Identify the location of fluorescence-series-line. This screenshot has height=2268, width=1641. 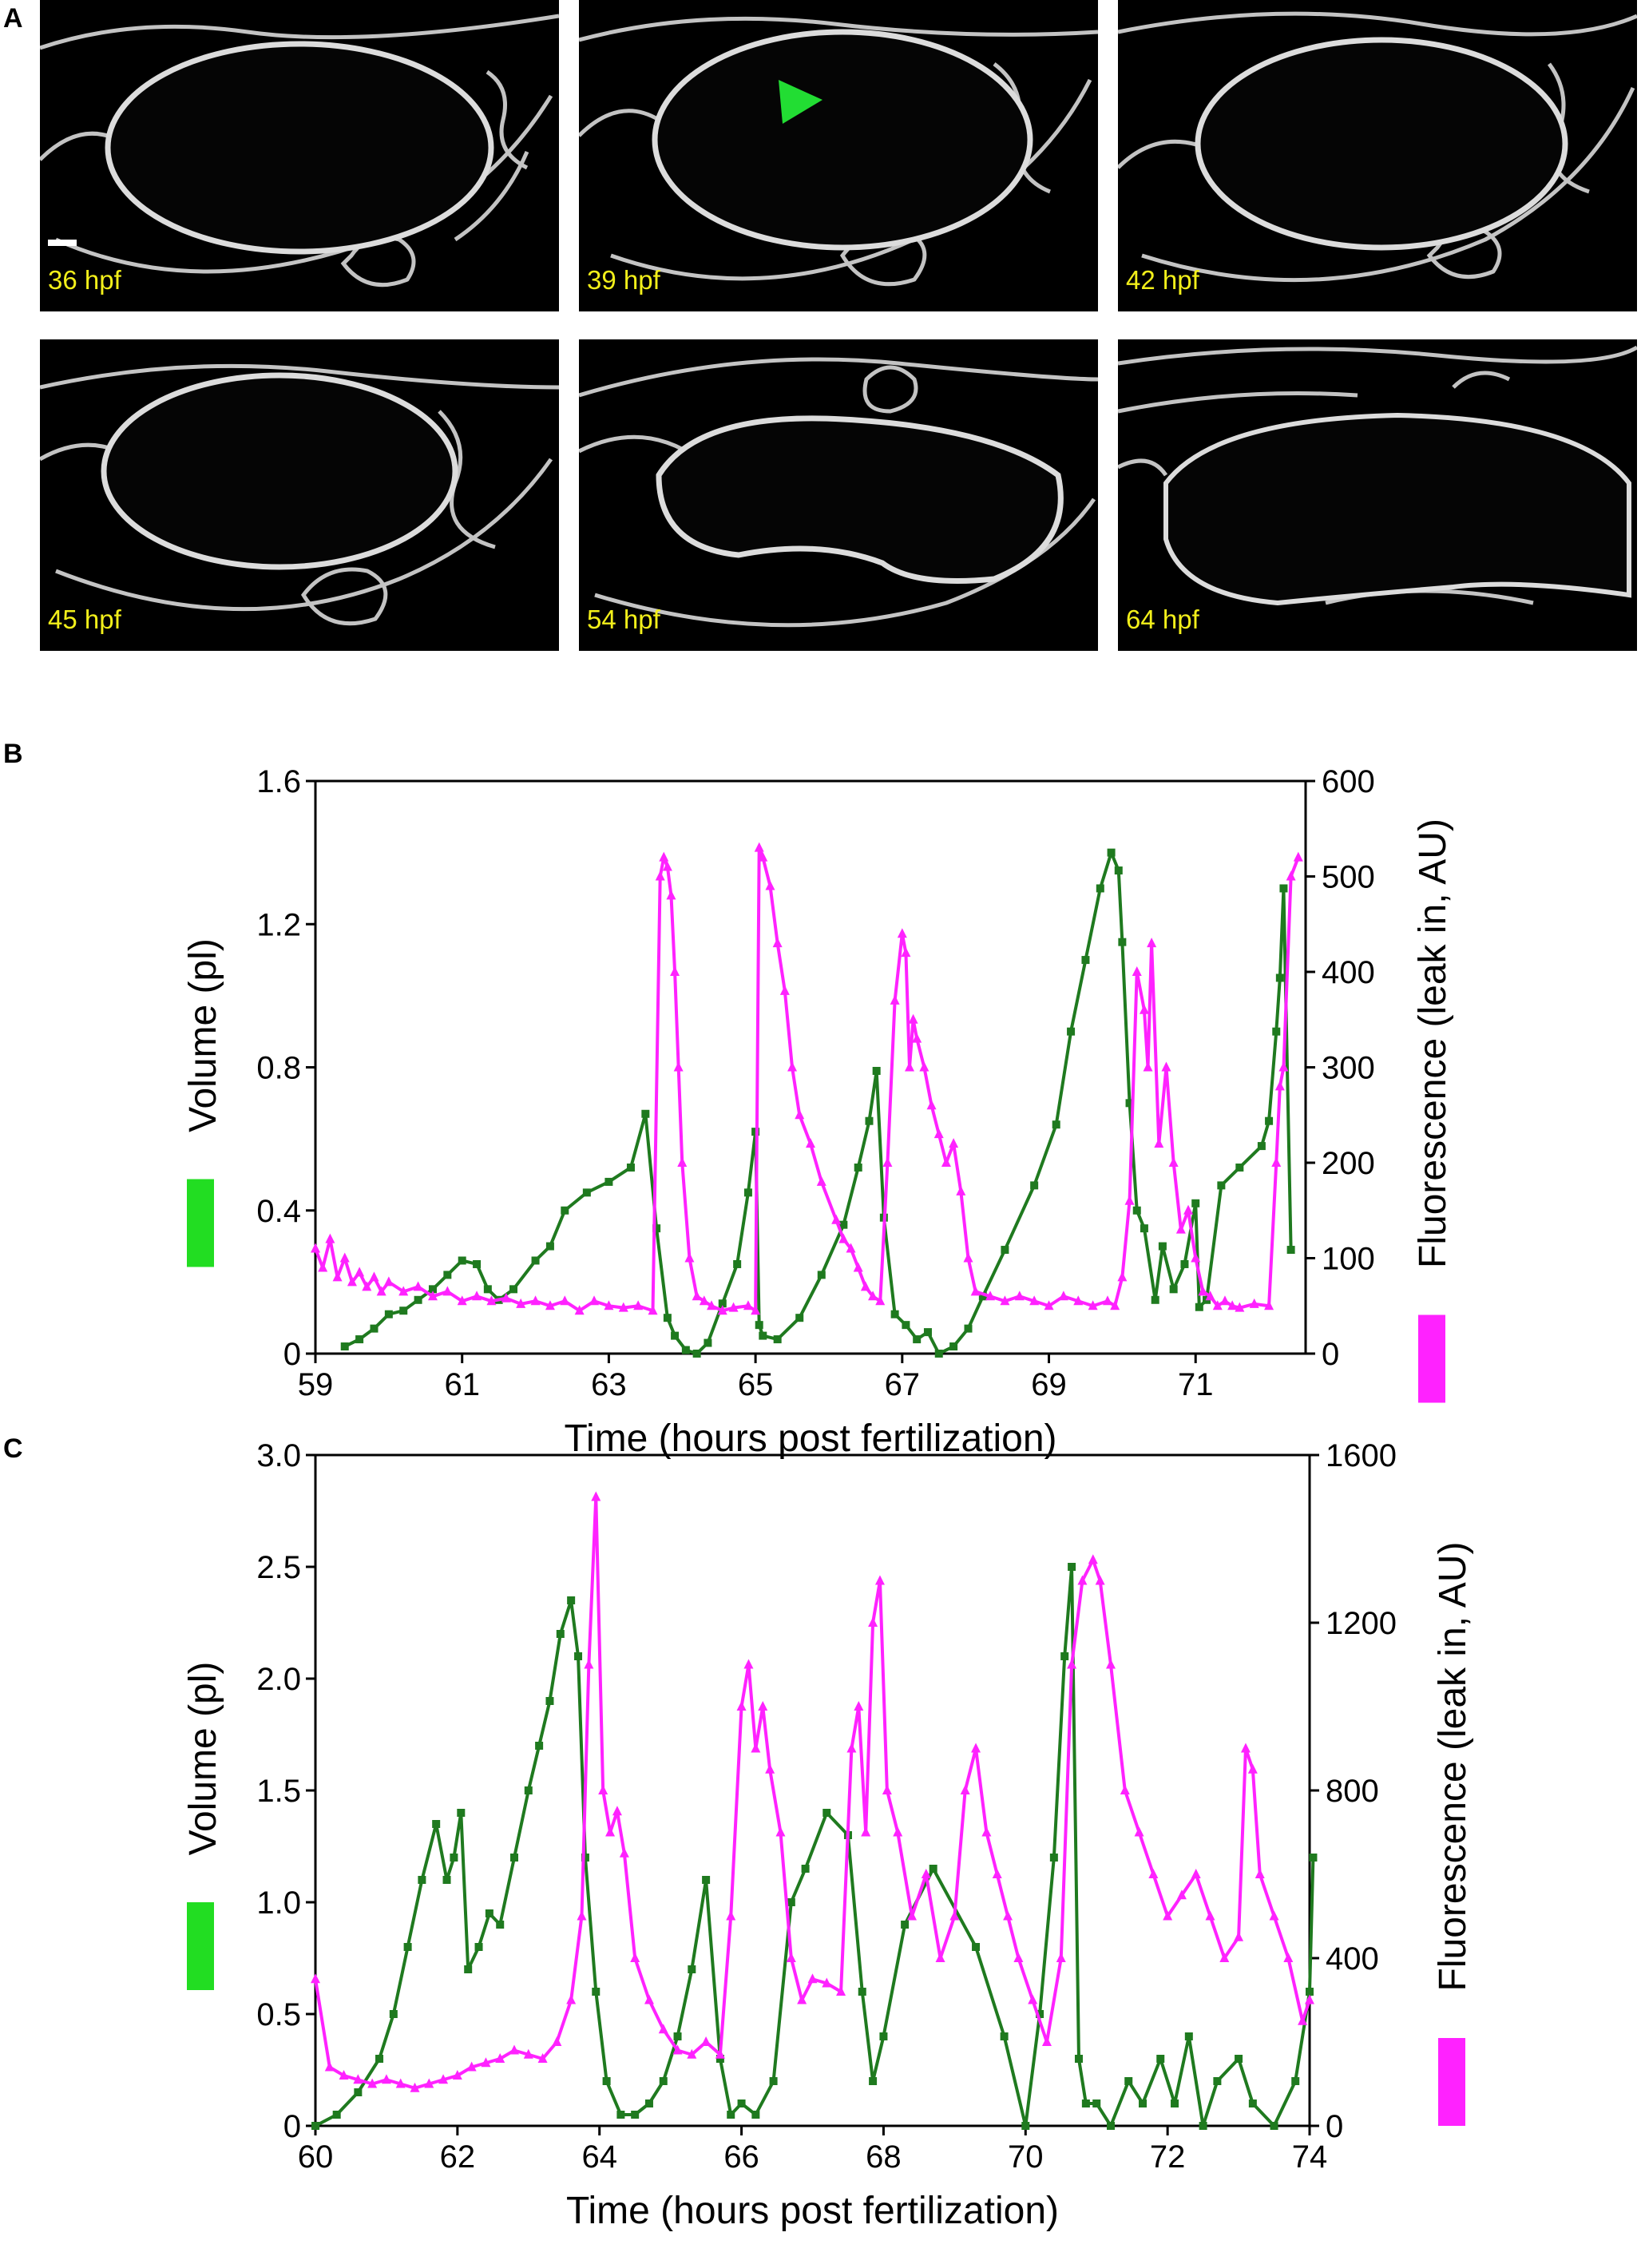
(807, 1080).